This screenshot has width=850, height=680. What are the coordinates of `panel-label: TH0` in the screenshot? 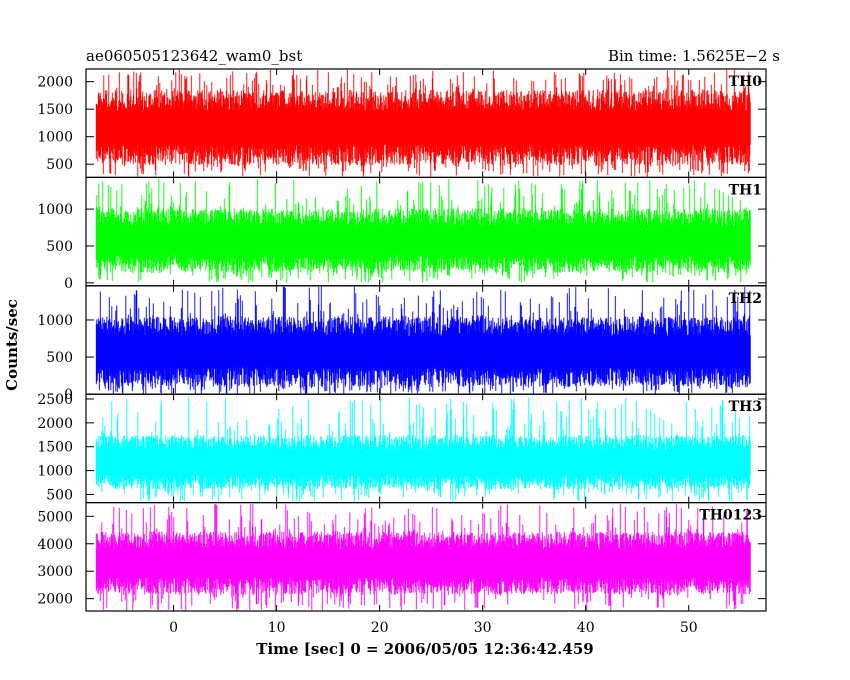 It's located at (746, 82).